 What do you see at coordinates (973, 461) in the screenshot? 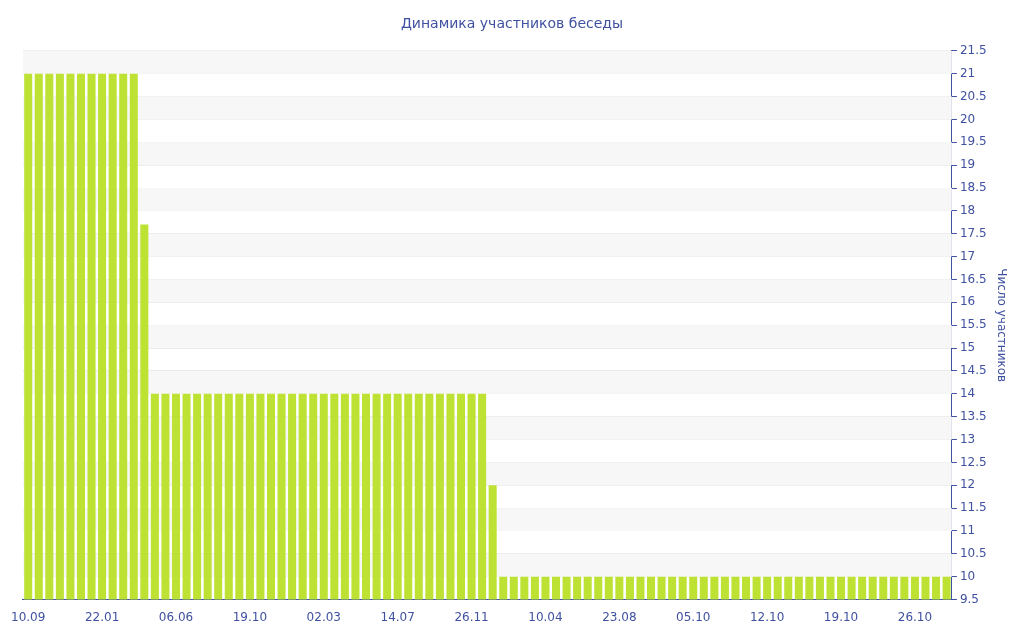
I see `y-tick-label: 12.5` at bounding box center [973, 461].